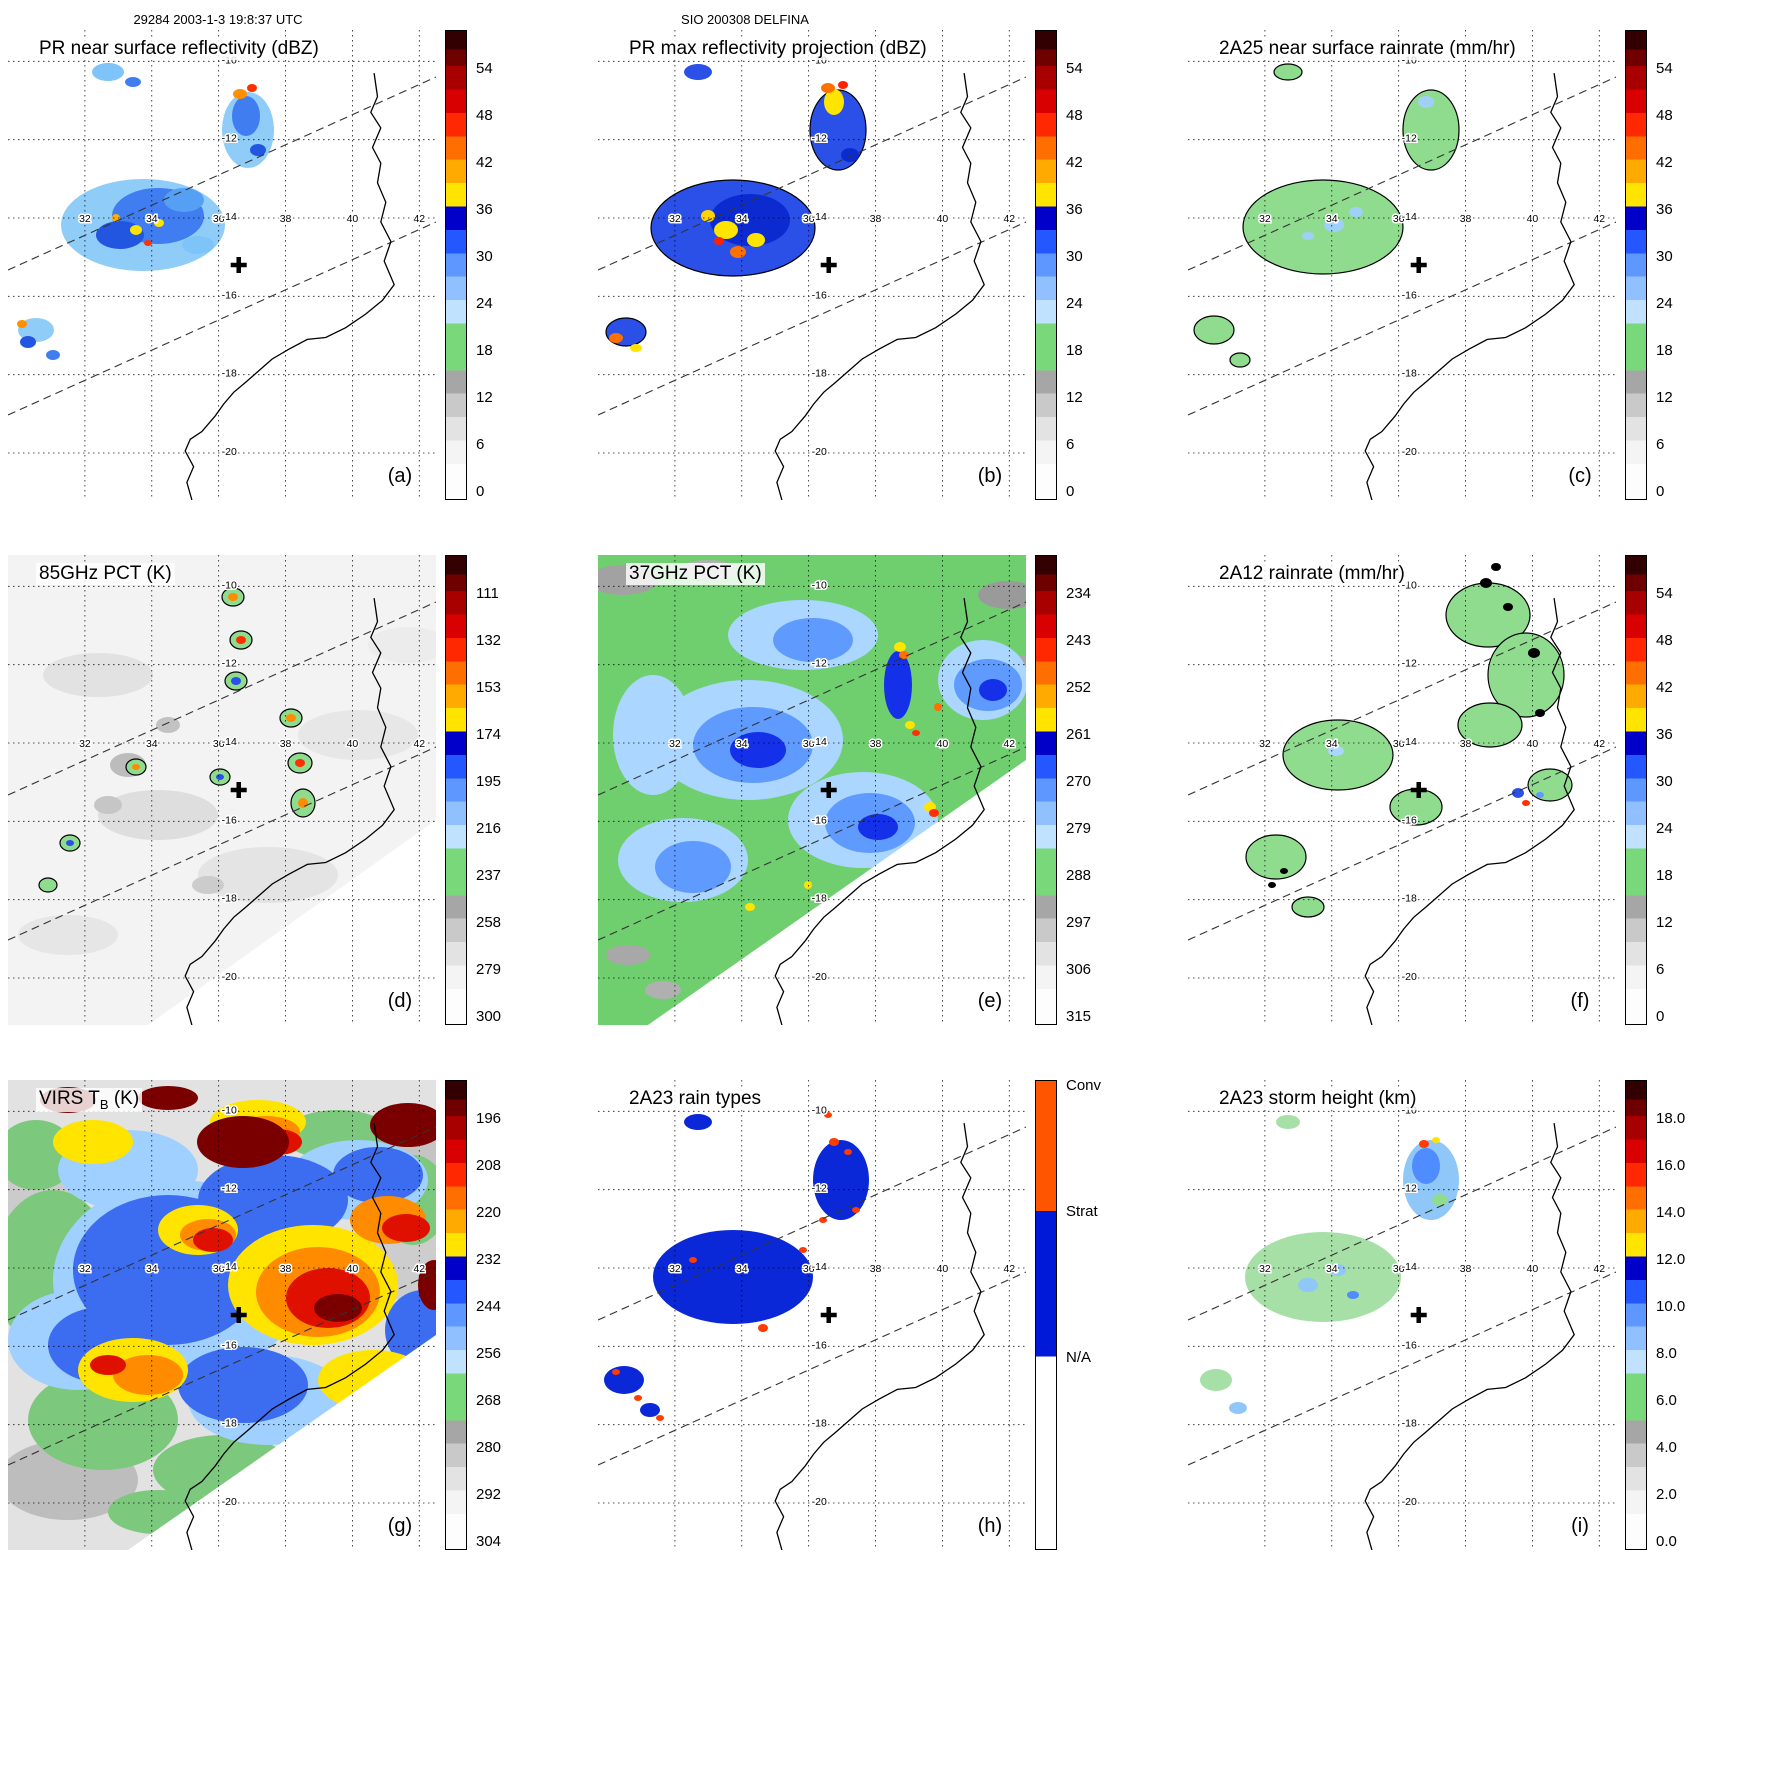 The image size is (1771, 1771). What do you see at coordinates (400, 1001) in the screenshot?
I see `panel-letter: (d)` at bounding box center [400, 1001].